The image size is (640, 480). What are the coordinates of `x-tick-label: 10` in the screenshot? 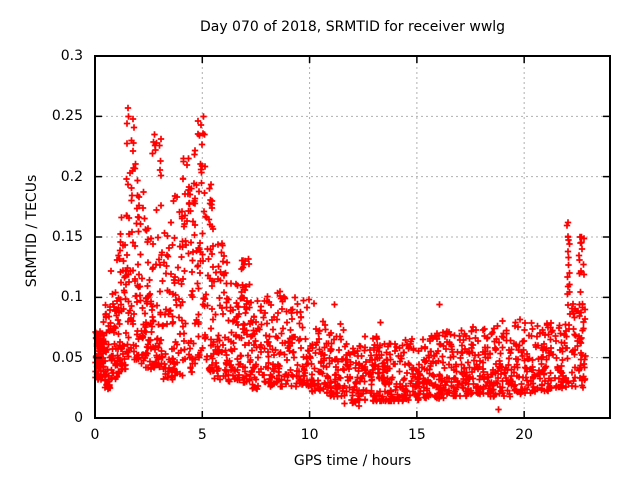 It's located at (309, 435).